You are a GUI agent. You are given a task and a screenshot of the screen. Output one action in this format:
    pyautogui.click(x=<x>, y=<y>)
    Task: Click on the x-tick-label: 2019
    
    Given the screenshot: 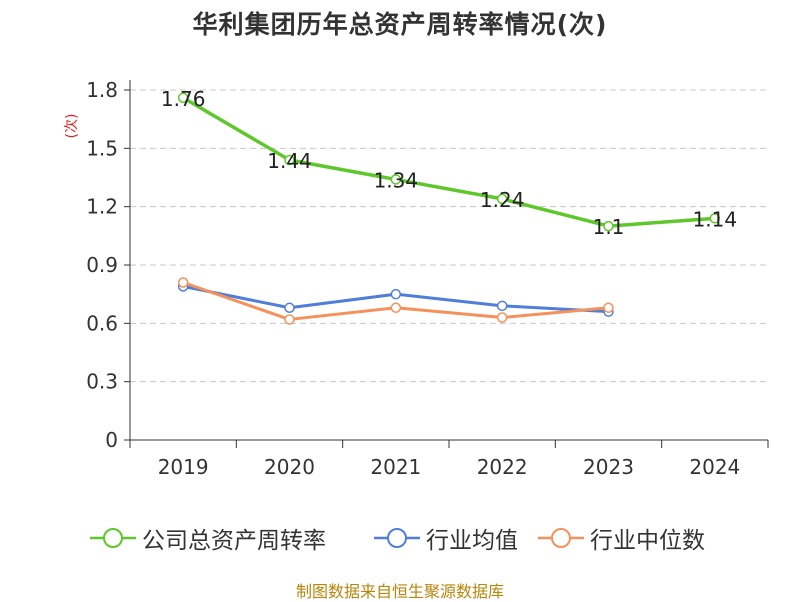 What is the action you would take?
    pyautogui.click(x=183, y=467)
    